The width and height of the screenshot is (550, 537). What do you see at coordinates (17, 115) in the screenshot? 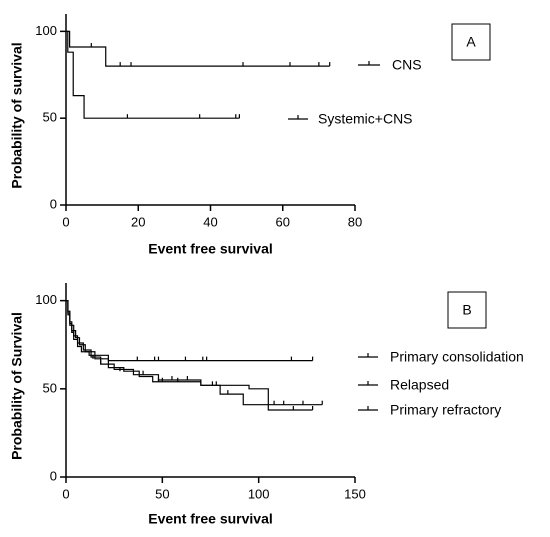
I see `y-axis-label: Probability of survival` at bounding box center [17, 115].